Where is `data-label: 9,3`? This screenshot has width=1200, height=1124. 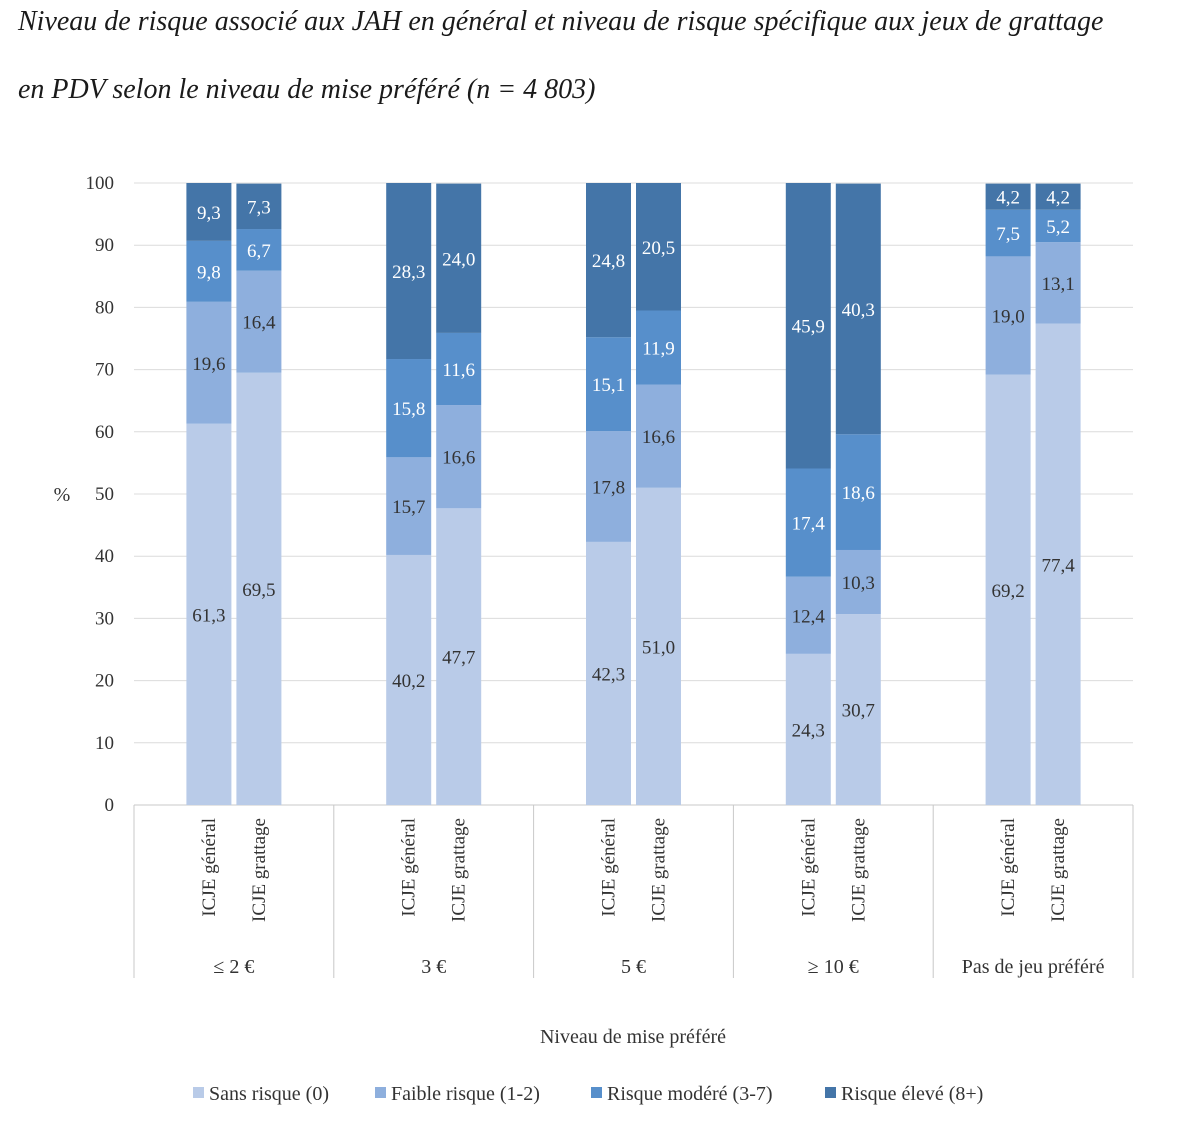
data-label: 9,3 is located at coordinates (209, 213).